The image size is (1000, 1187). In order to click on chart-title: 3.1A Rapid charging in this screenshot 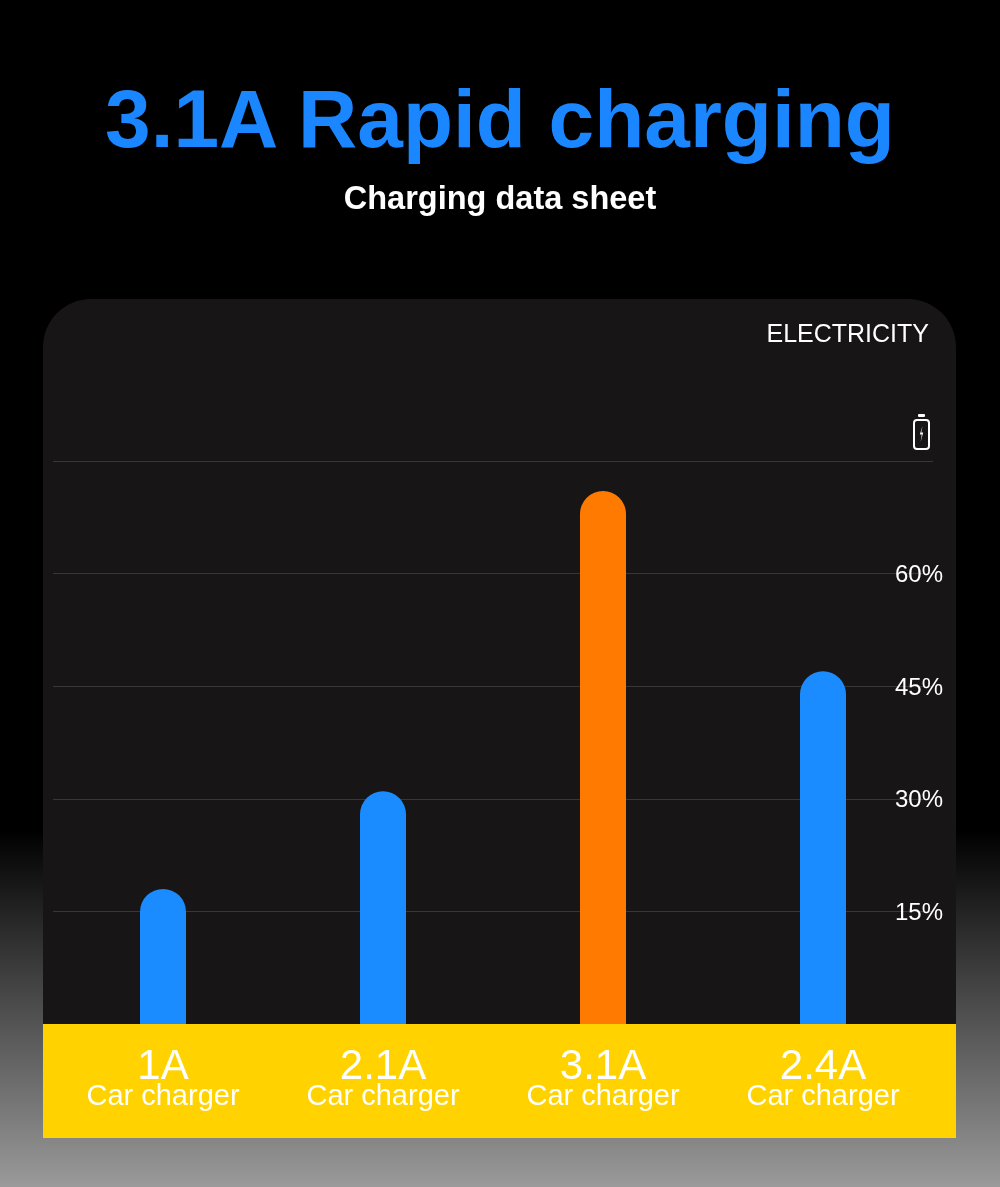, I will do `click(500, 118)`.